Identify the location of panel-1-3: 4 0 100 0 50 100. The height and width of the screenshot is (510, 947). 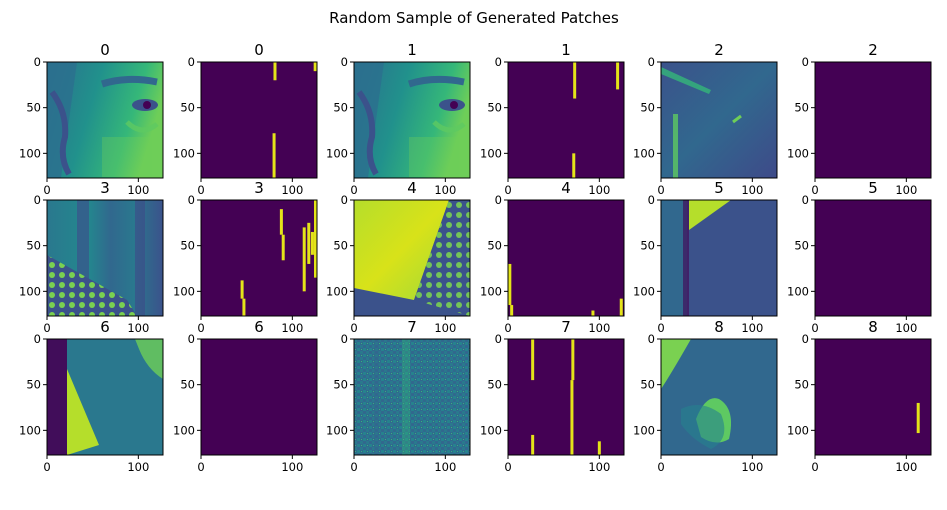
(552, 257).